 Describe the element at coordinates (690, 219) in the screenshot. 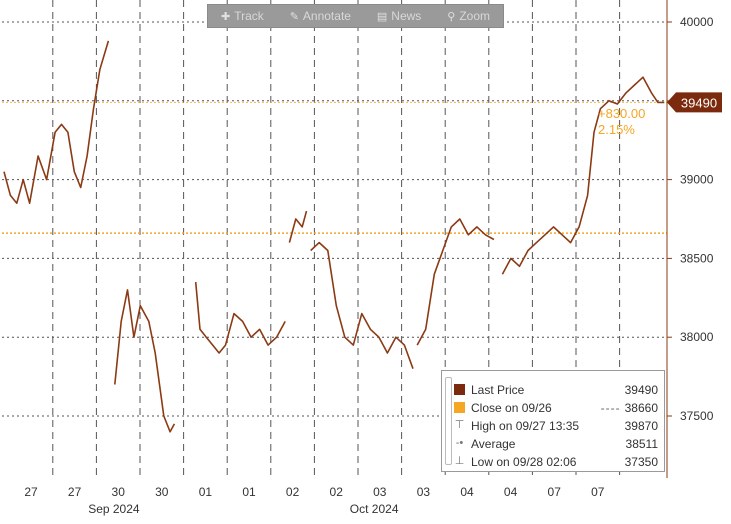

I see `y-axis-ticks: 400003950039000385003800037500` at that location.